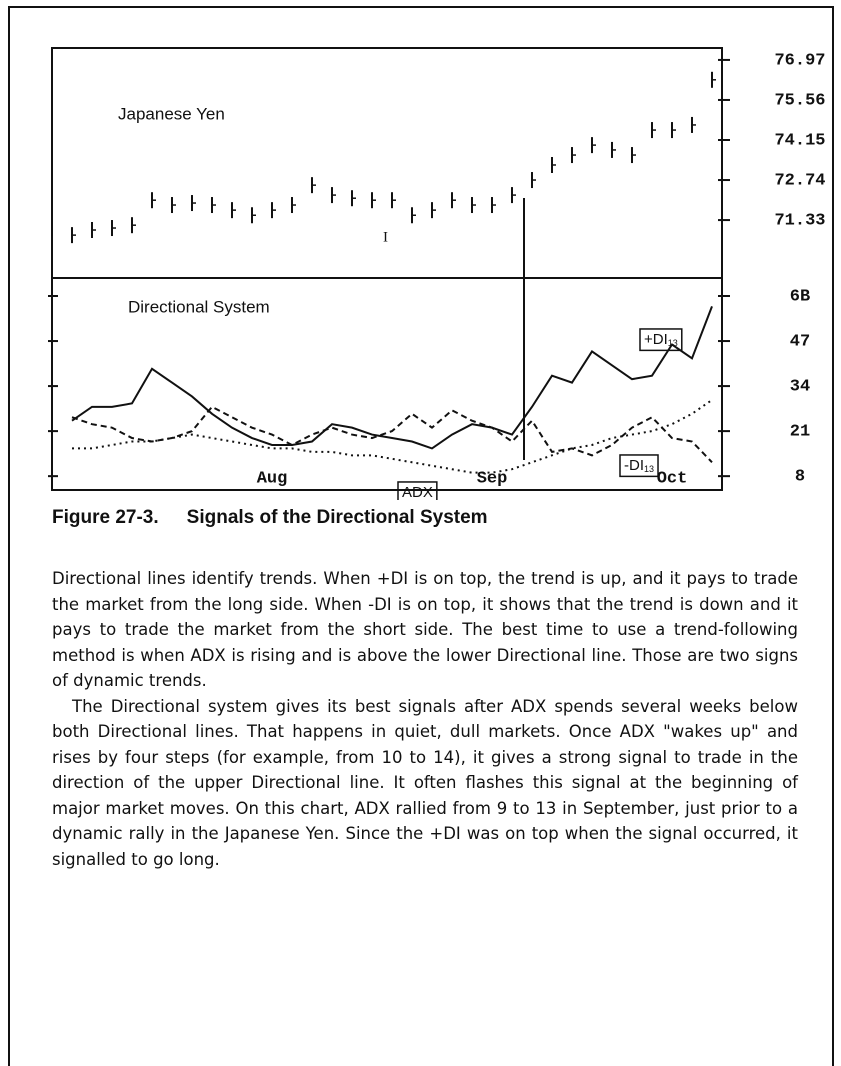  I want to click on legend-label: ADX, so click(417, 492).